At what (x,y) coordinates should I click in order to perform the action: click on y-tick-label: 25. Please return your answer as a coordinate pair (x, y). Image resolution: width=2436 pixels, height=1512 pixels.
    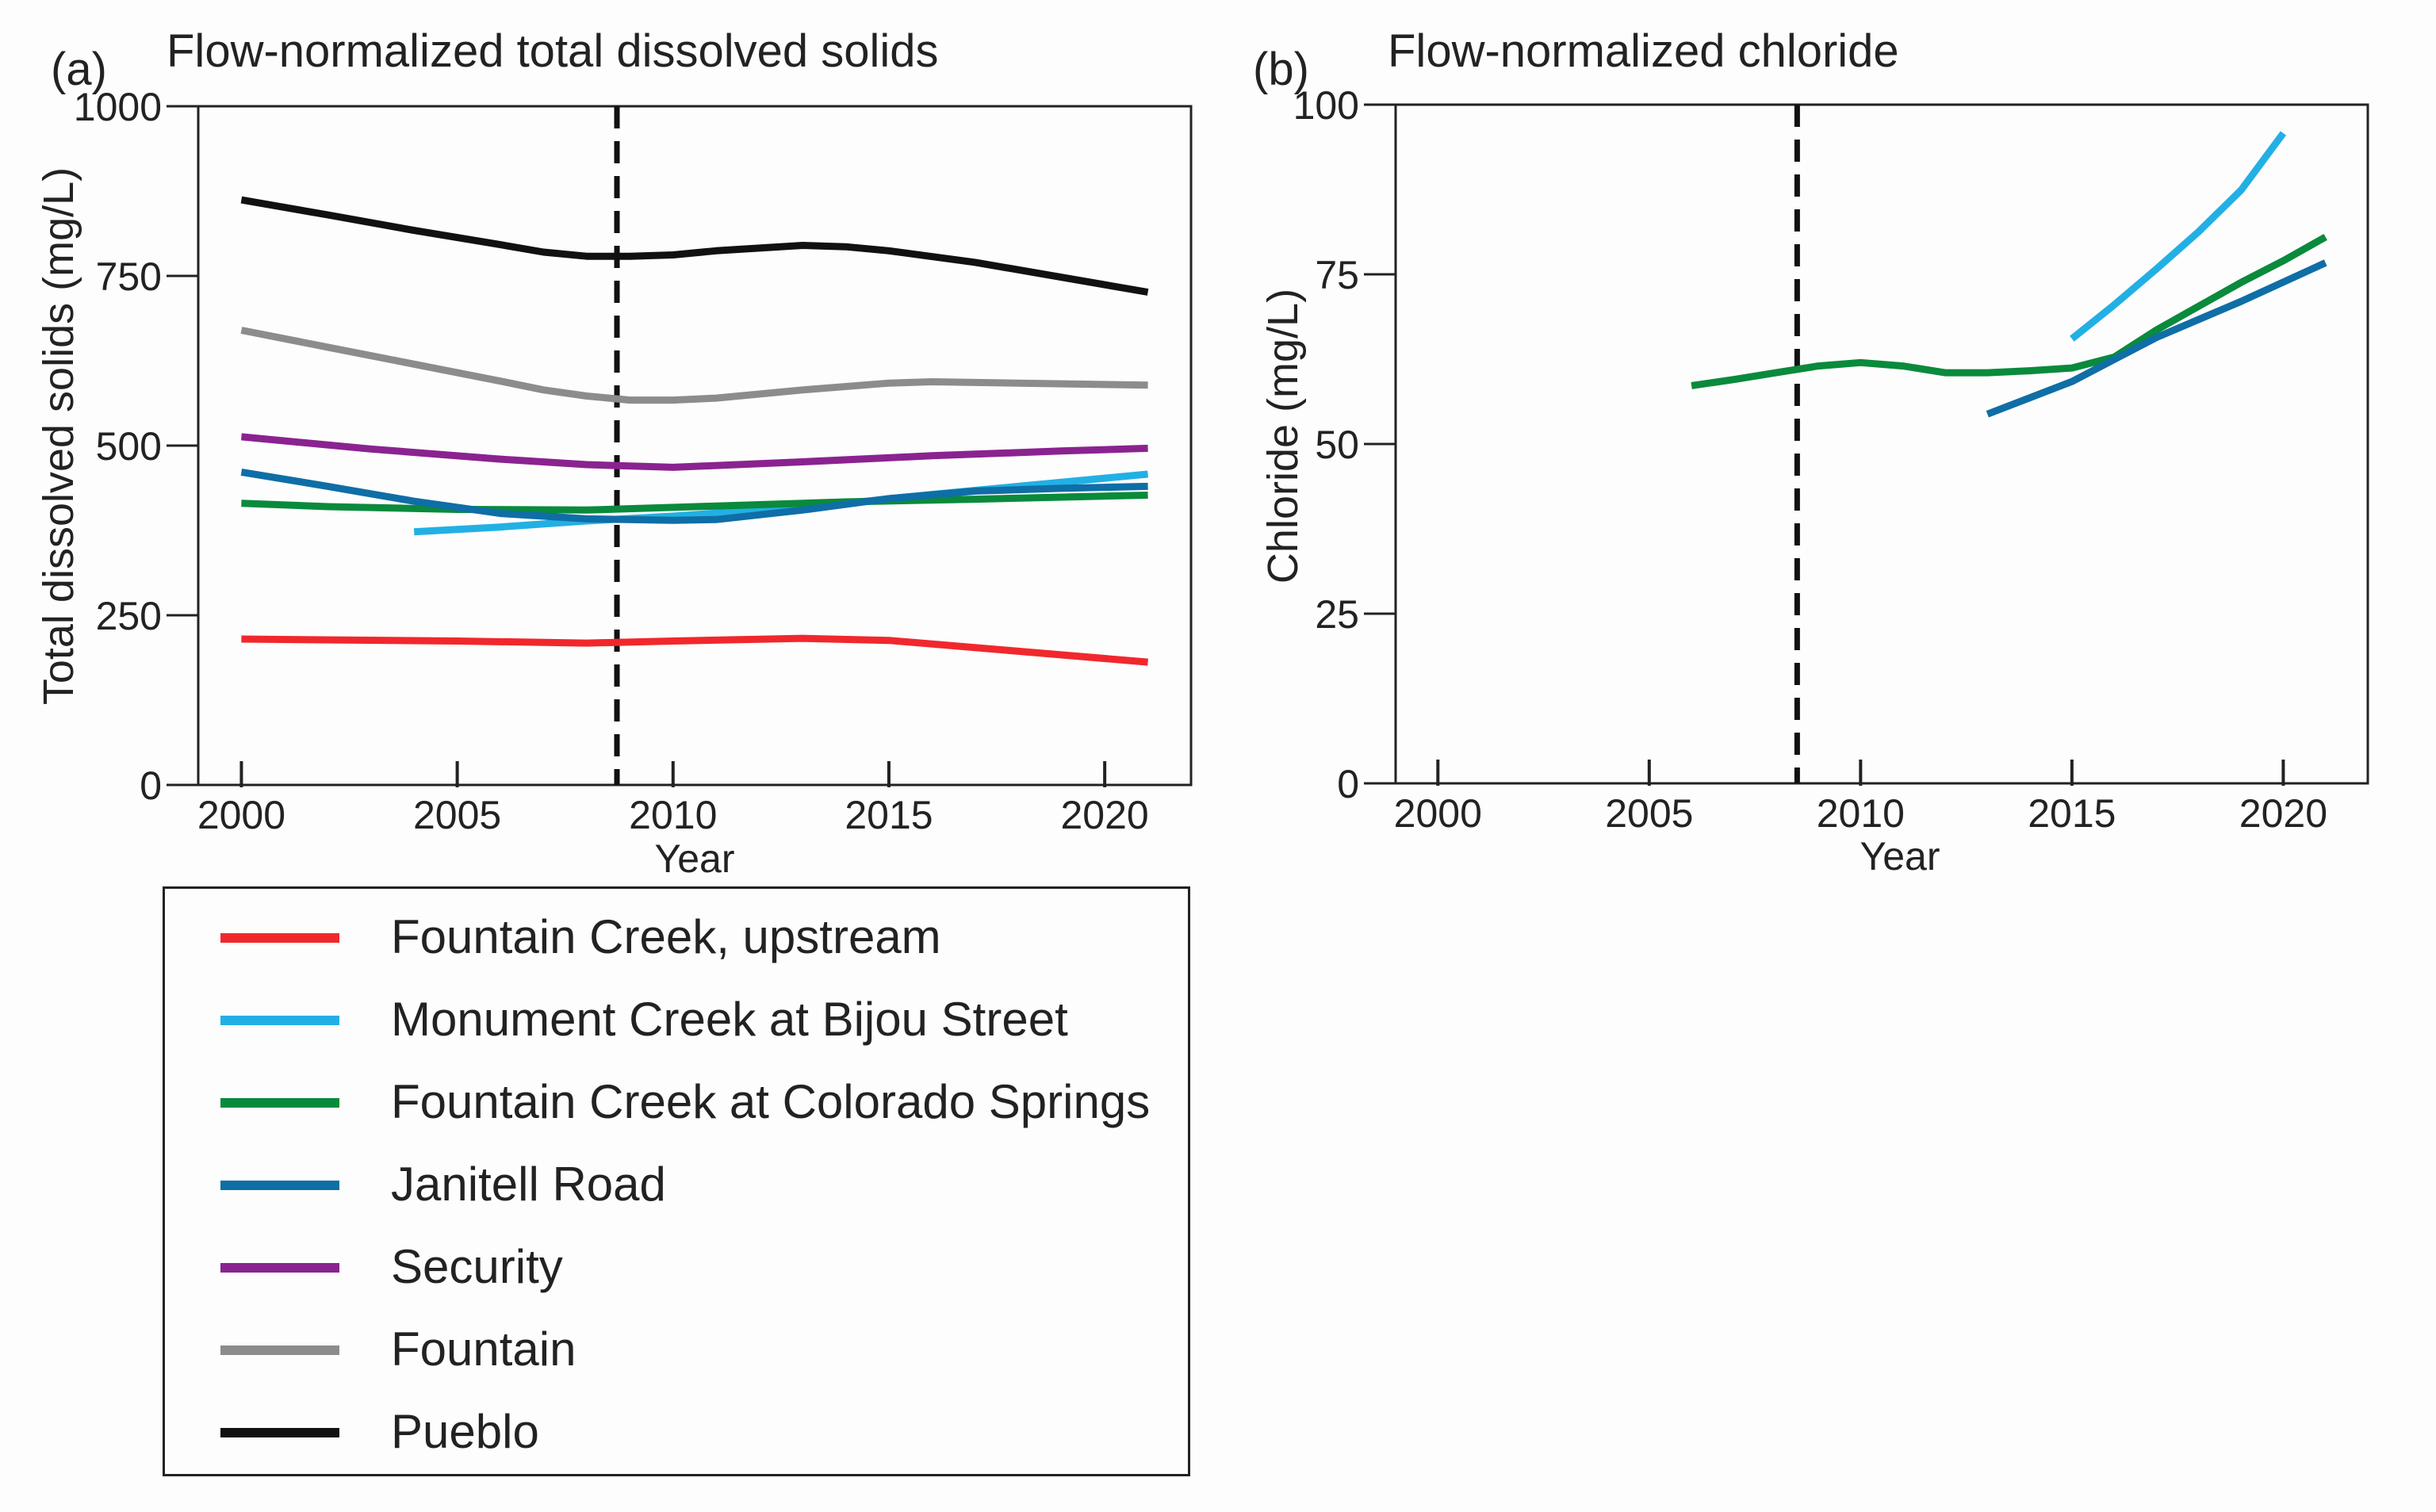
    Looking at the image, I should click on (1337, 615).